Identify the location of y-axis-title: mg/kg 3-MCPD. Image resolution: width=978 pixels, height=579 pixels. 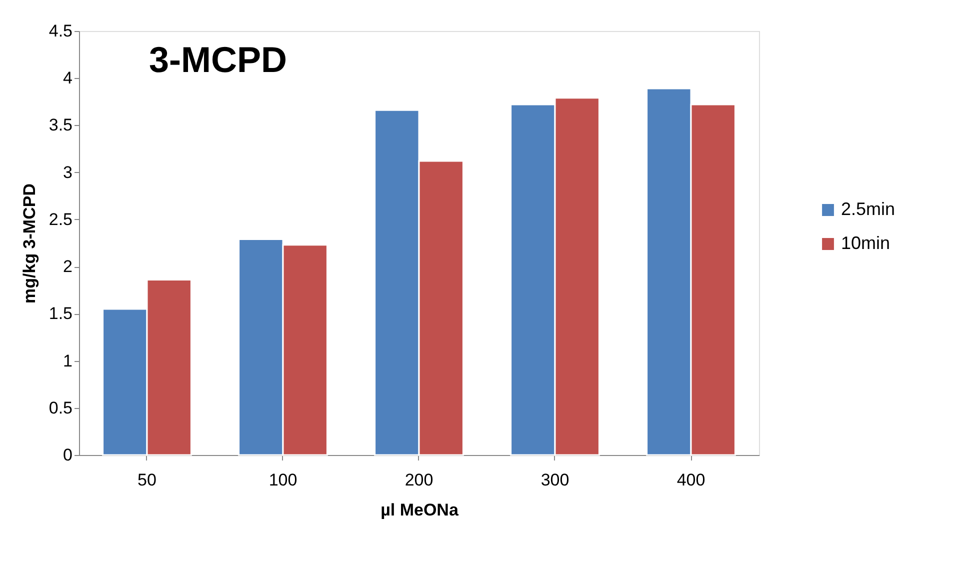
(29, 244).